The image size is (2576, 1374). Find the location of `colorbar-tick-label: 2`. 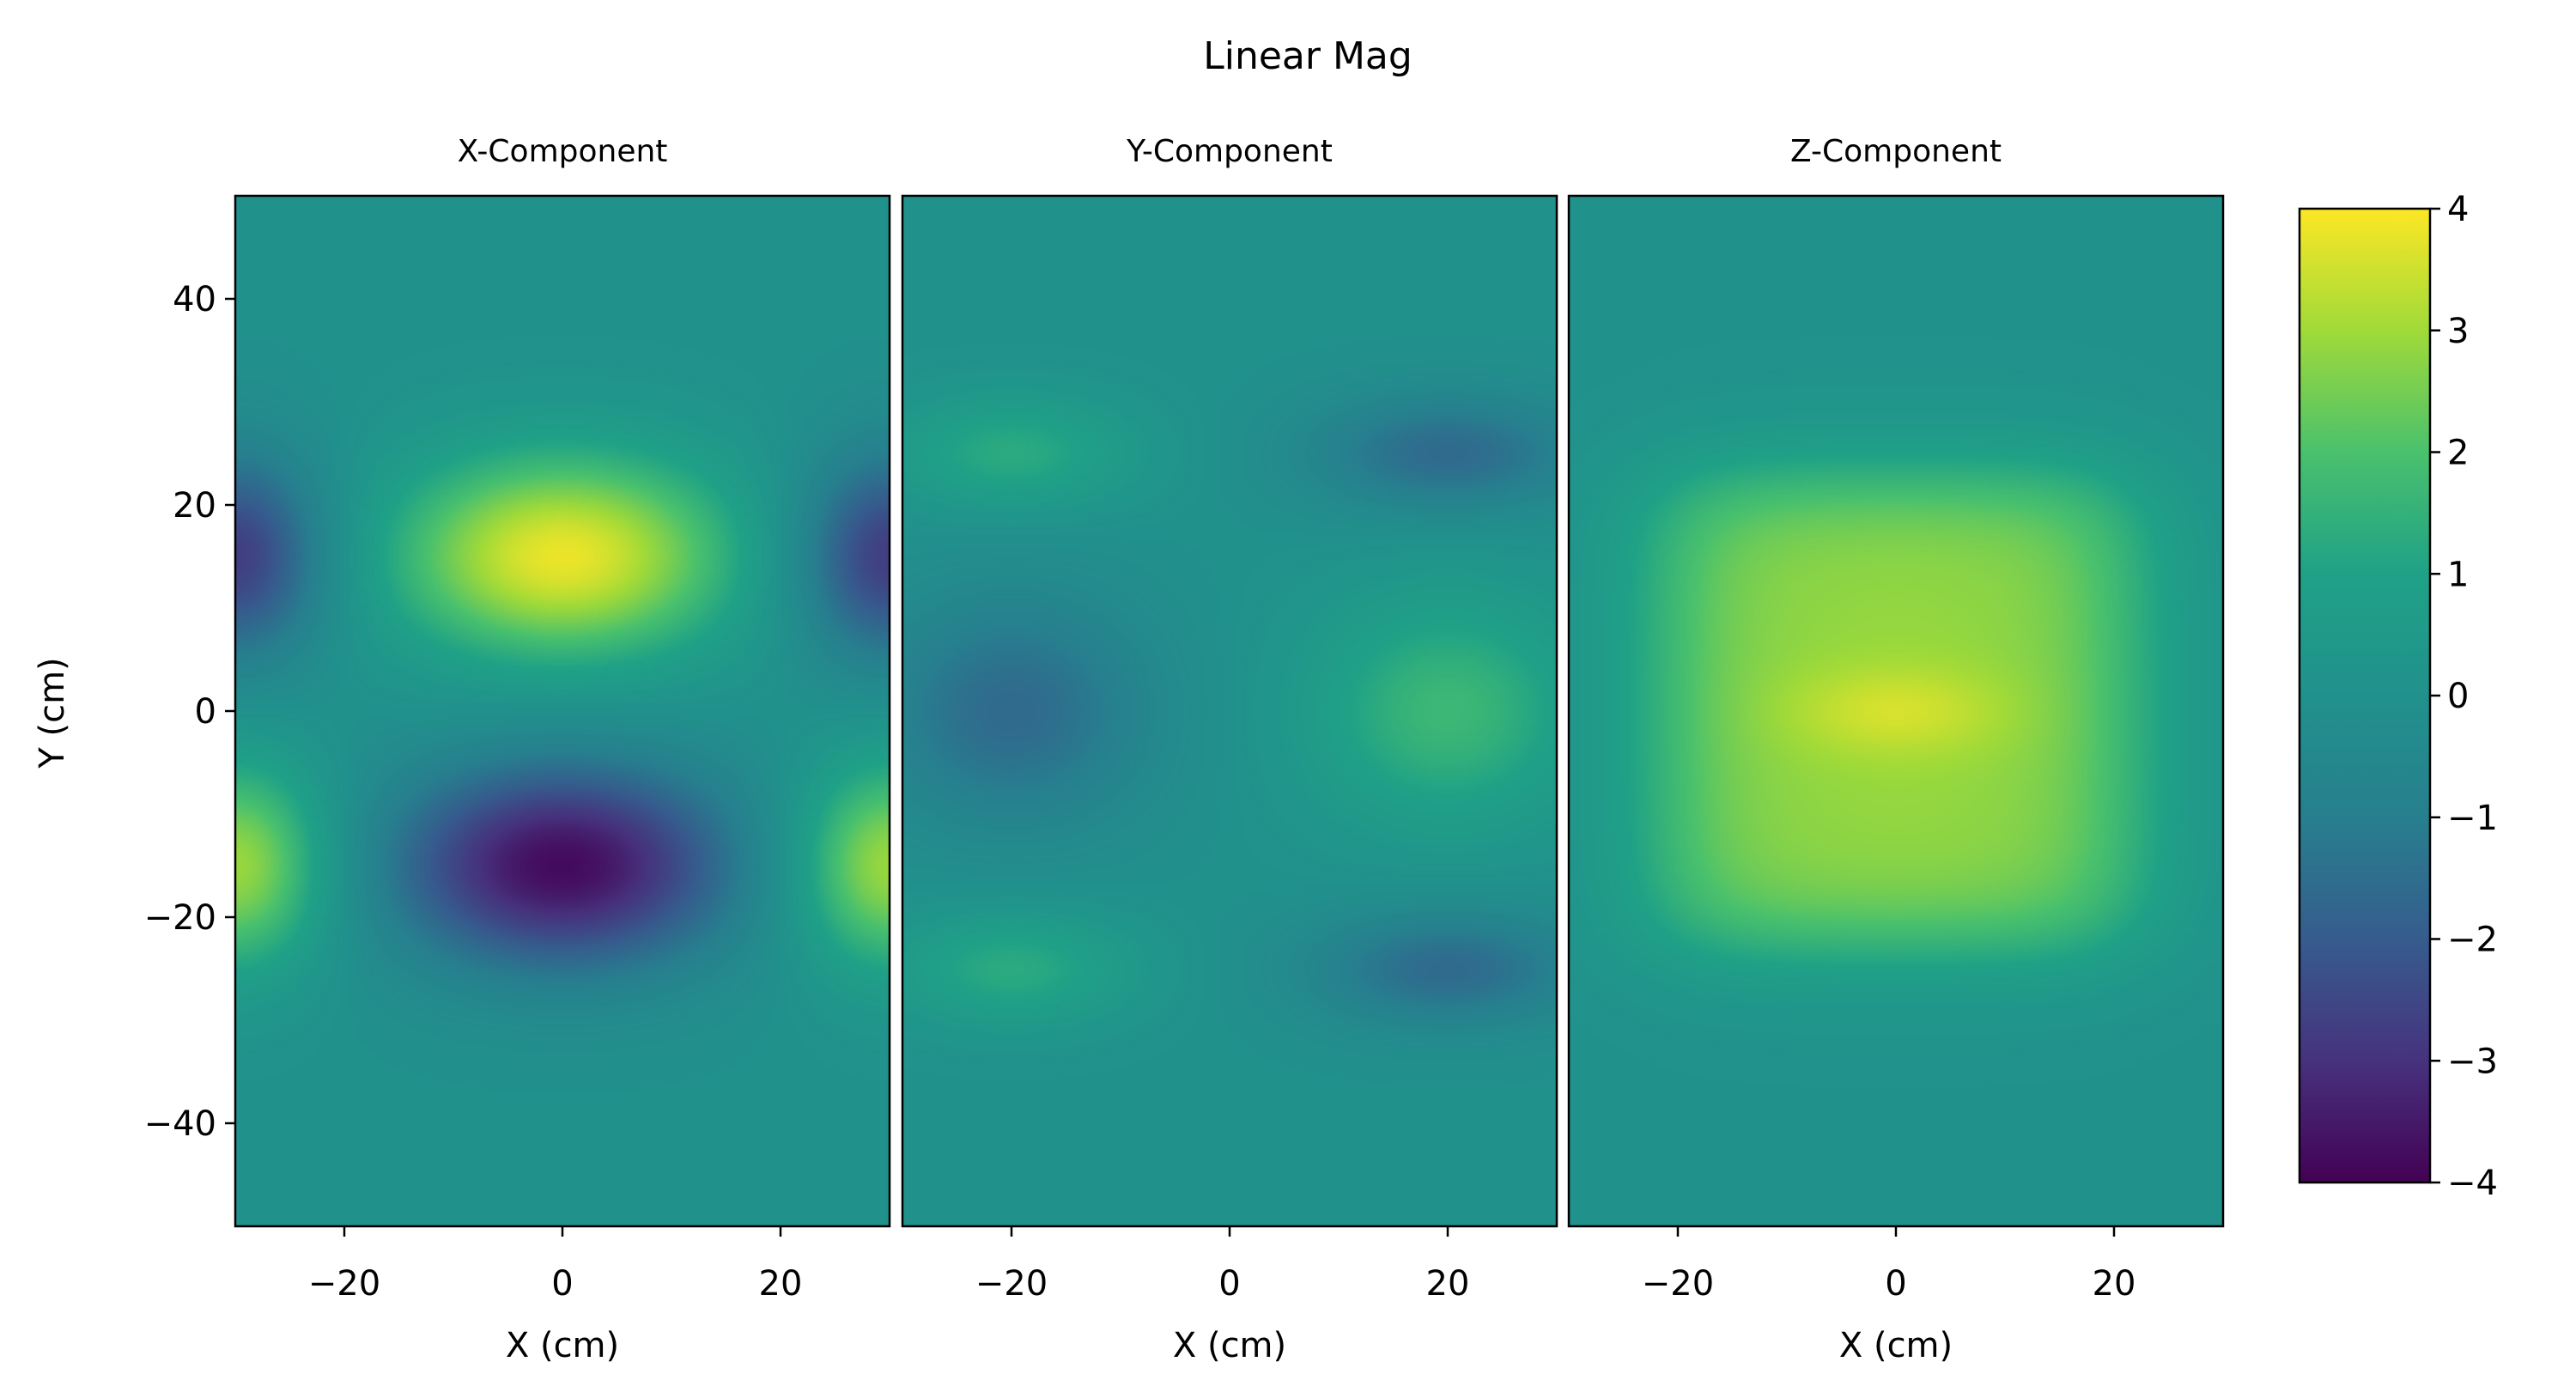

colorbar-tick-label: 2 is located at coordinates (2458, 453).